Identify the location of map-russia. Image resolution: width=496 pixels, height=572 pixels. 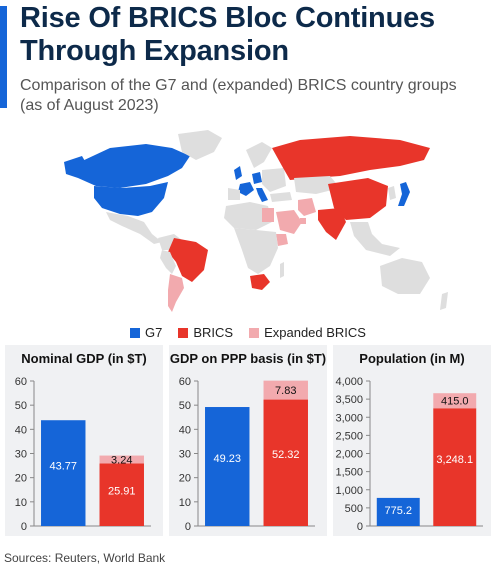
(351, 158).